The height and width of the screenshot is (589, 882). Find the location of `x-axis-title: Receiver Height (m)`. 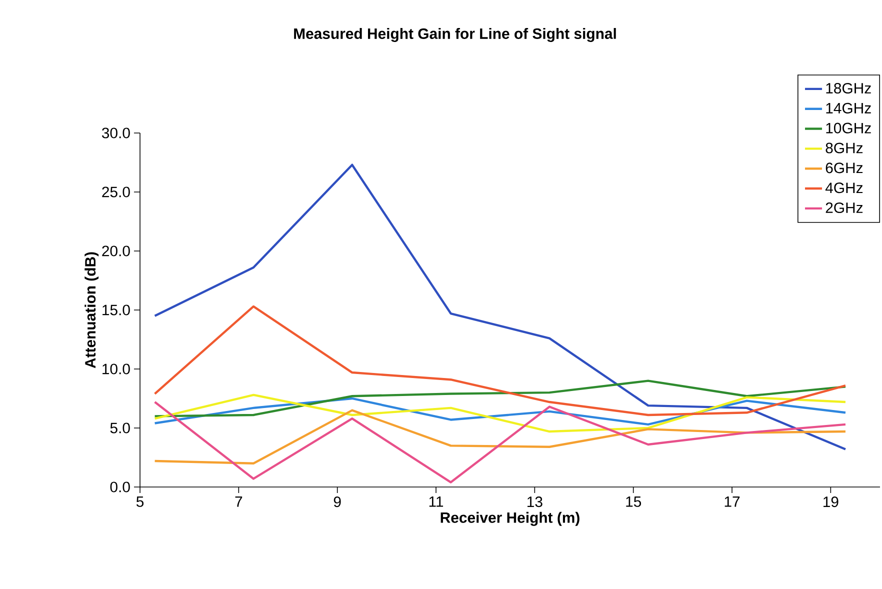

x-axis-title: Receiver Height (m) is located at coordinates (510, 519).